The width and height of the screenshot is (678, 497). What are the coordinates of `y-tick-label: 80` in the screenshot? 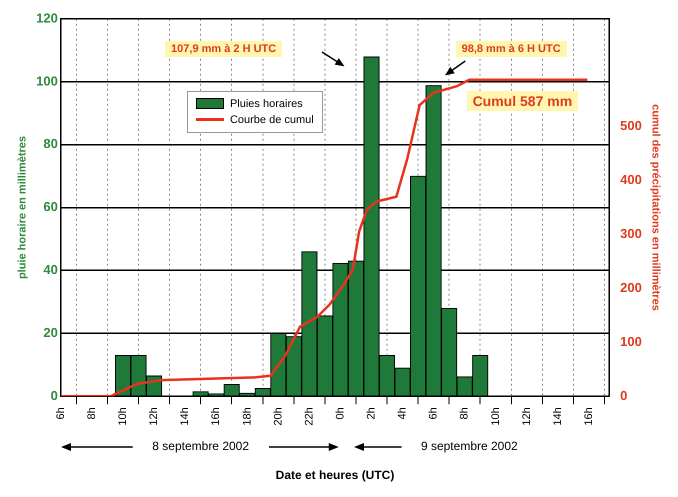 It's located at (50, 144).